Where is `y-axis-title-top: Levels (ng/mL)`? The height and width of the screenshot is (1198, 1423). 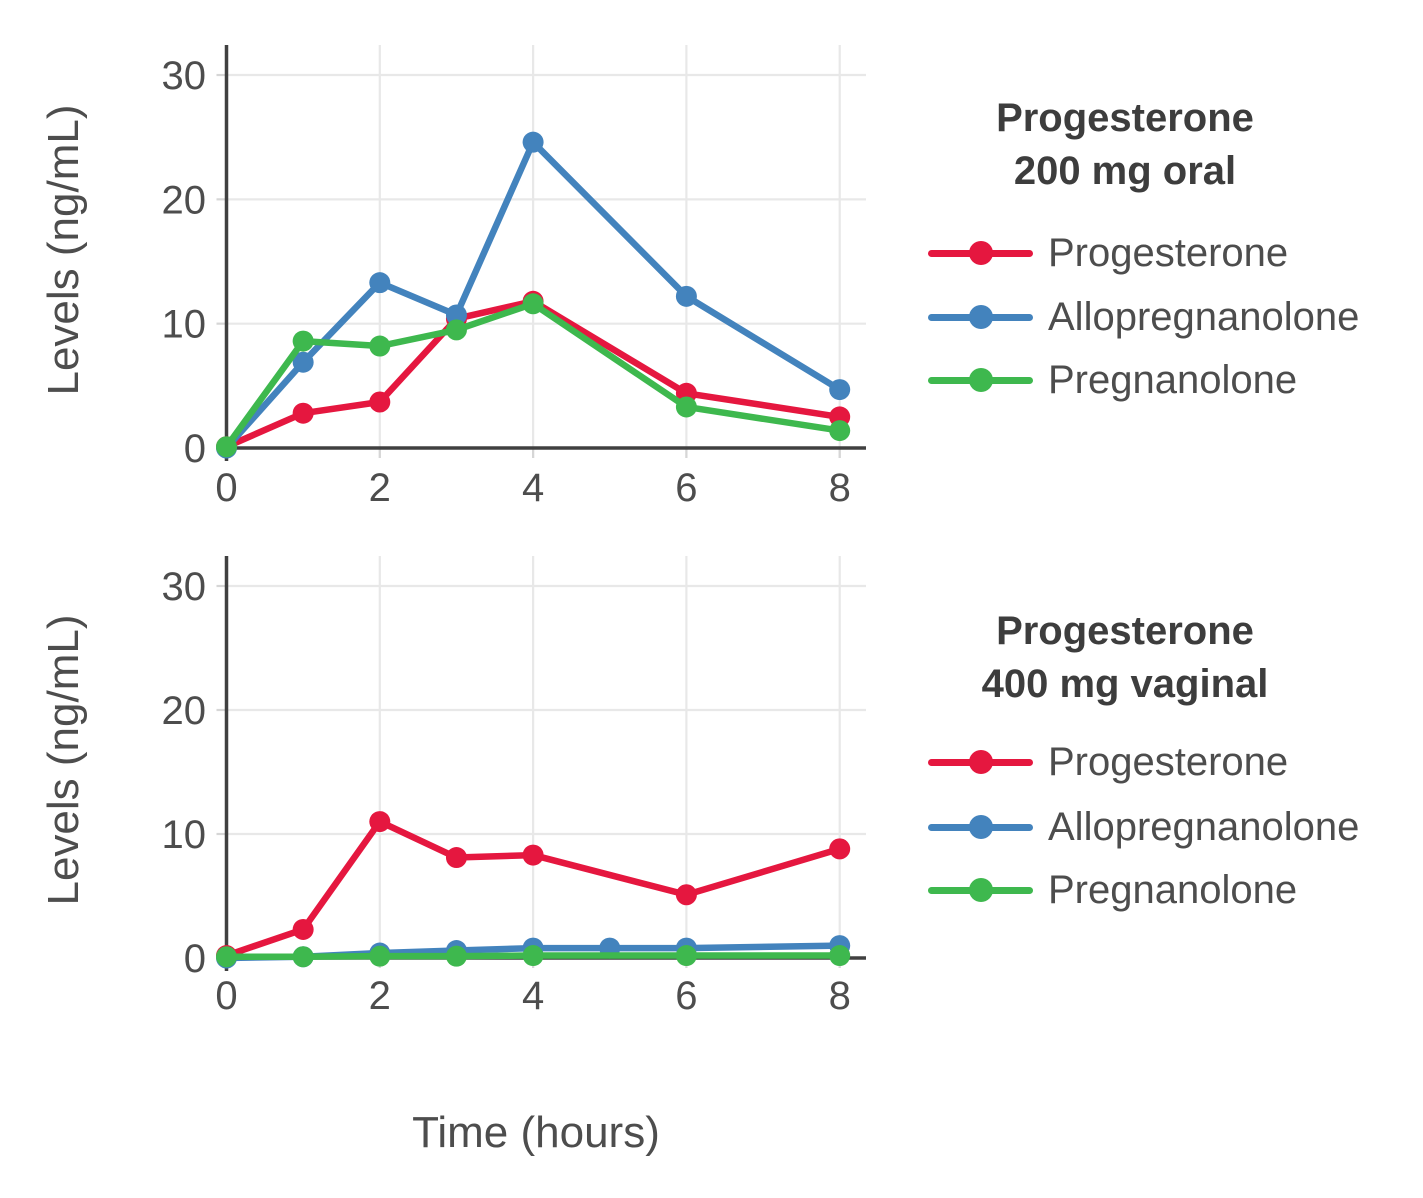 y-axis-title-top: Levels (ng/mL) is located at coordinates (63, 250).